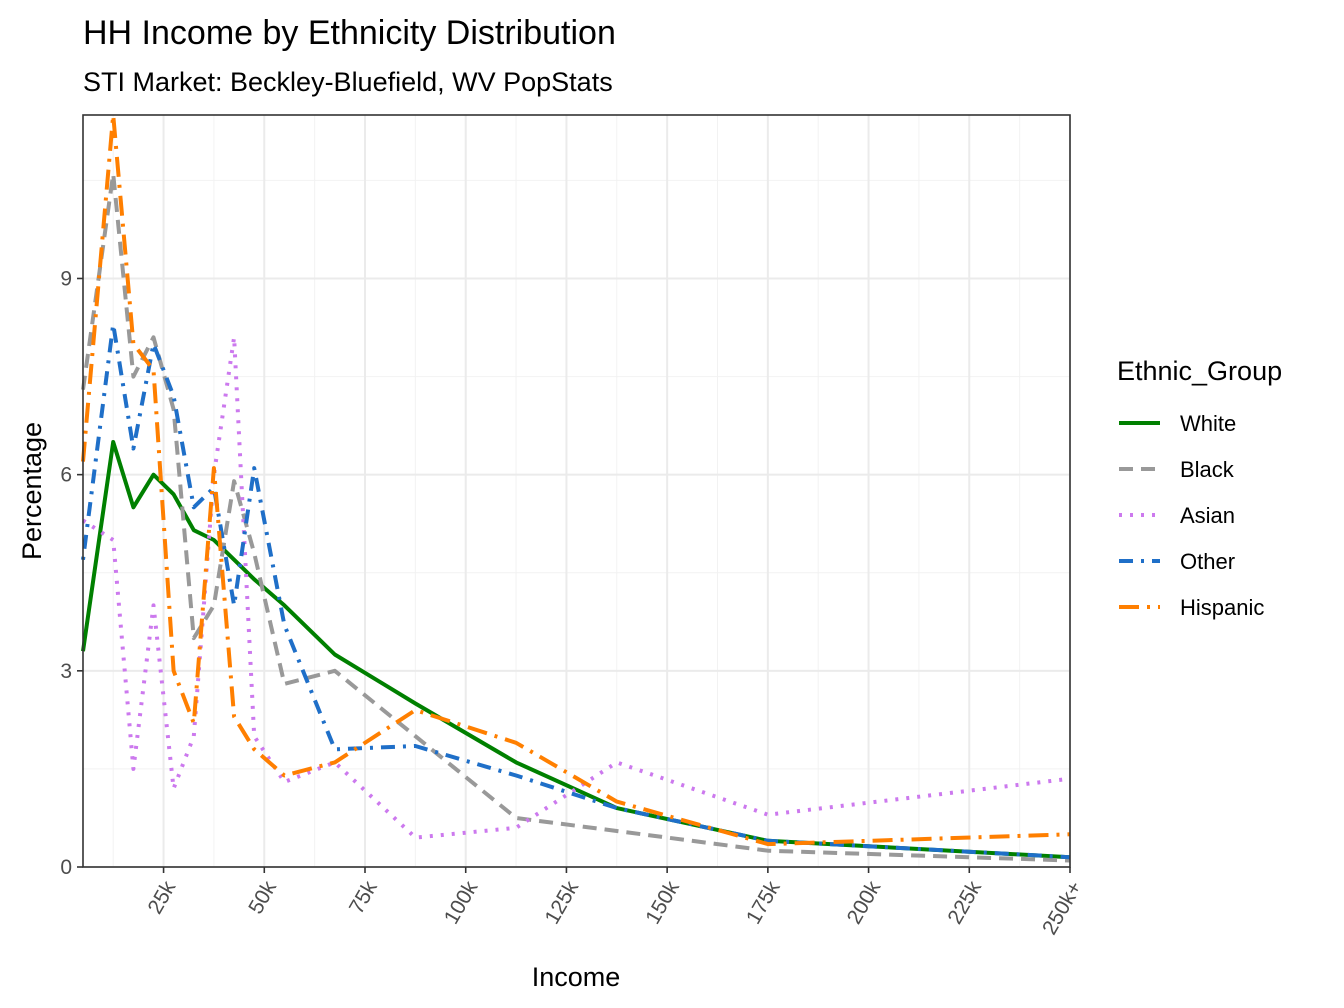  What do you see at coordinates (964, 902) in the screenshot?
I see `x-tick-label: 225k` at bounding box center [964, 902].